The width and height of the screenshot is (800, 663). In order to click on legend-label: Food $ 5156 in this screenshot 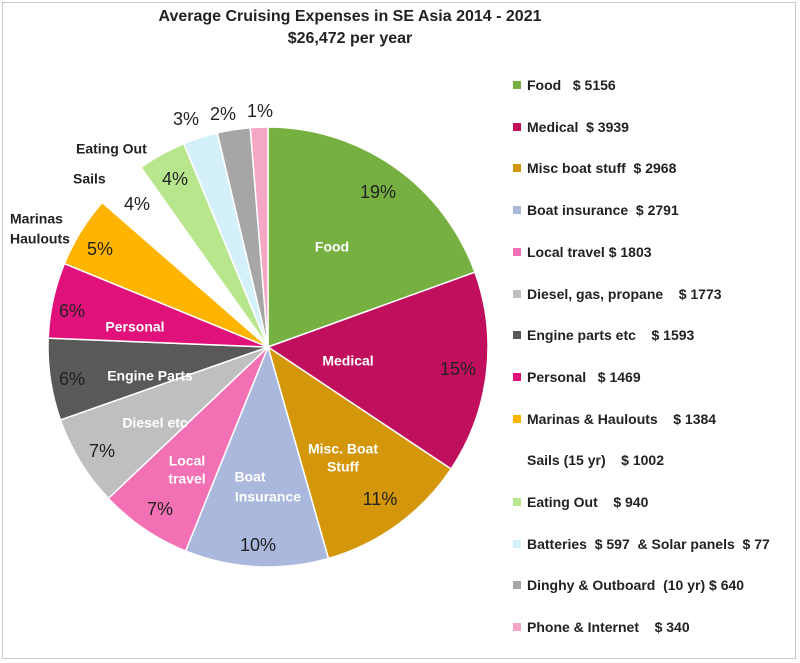, I will do `click(571, 85)`.